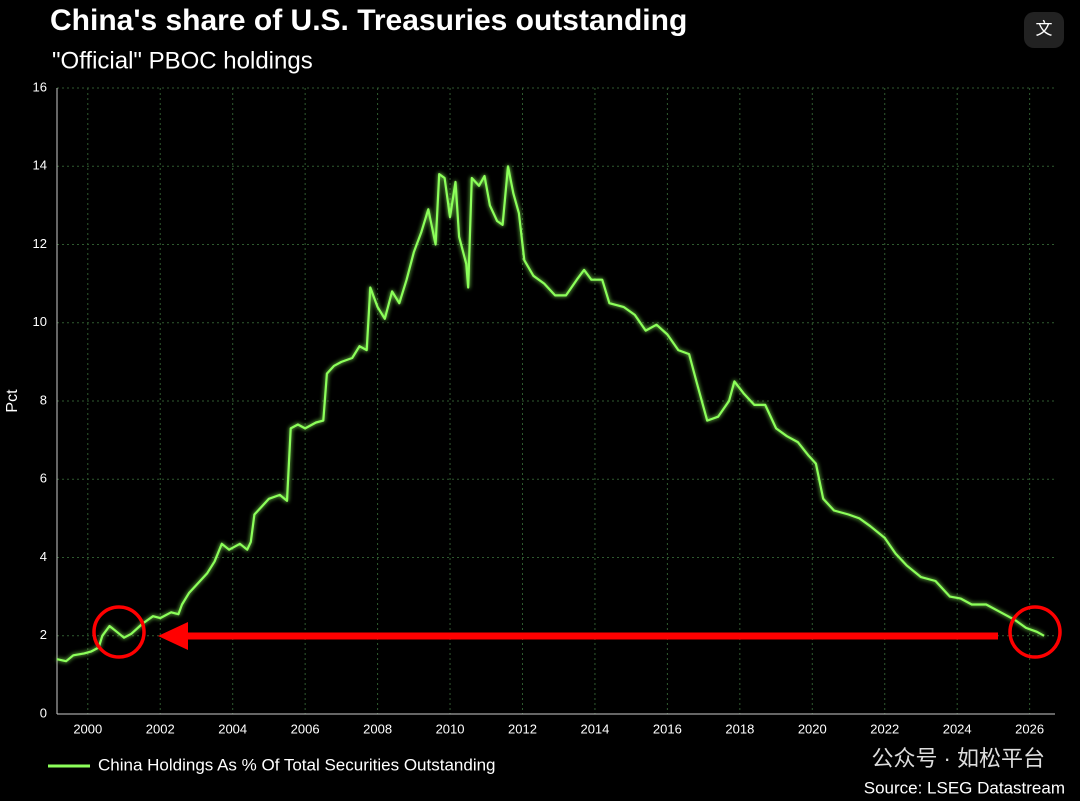 The image size is (1080, 801). I want to click on x-tick-label: 2018, so click(739, 728).